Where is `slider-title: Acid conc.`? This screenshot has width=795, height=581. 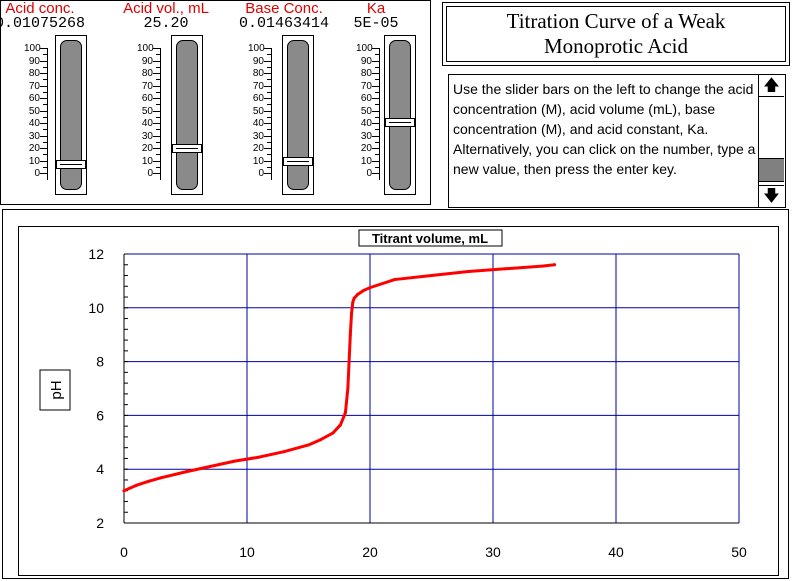
slider-title: Acid conc. is located at coordinates (40, 8).